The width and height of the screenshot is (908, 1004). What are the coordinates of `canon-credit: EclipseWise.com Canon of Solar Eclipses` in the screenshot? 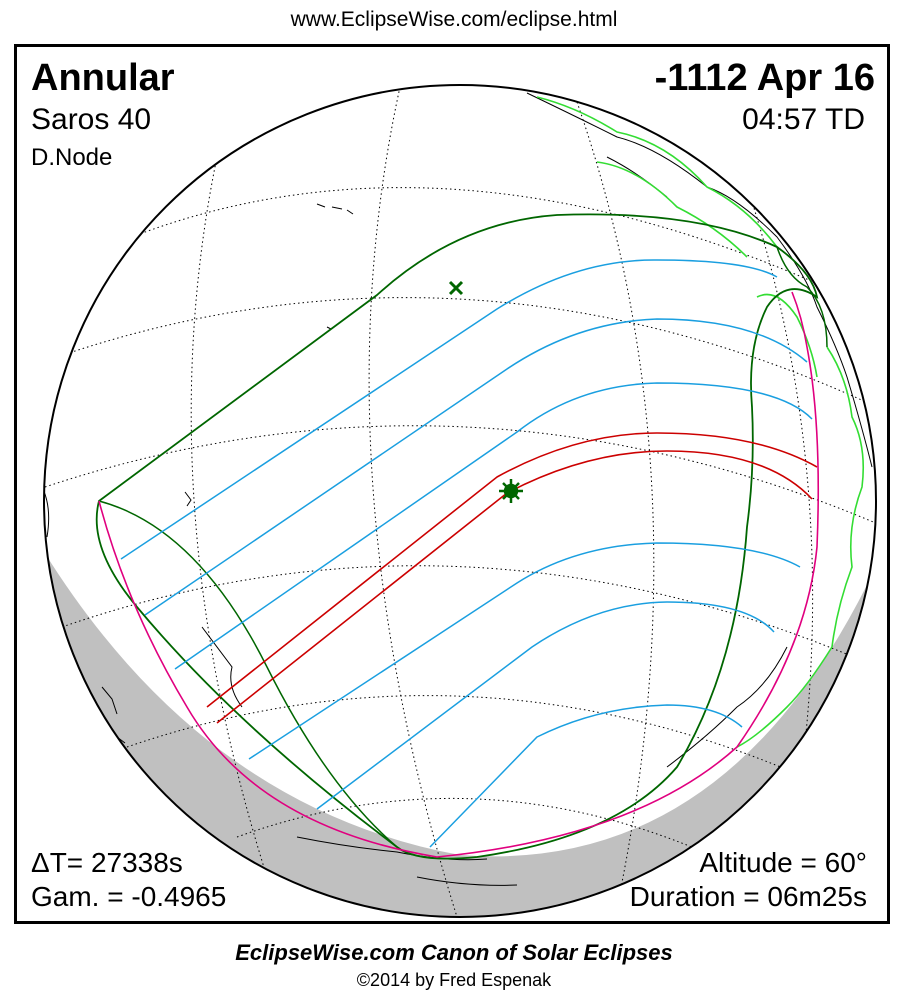 It's located at (454, 952).